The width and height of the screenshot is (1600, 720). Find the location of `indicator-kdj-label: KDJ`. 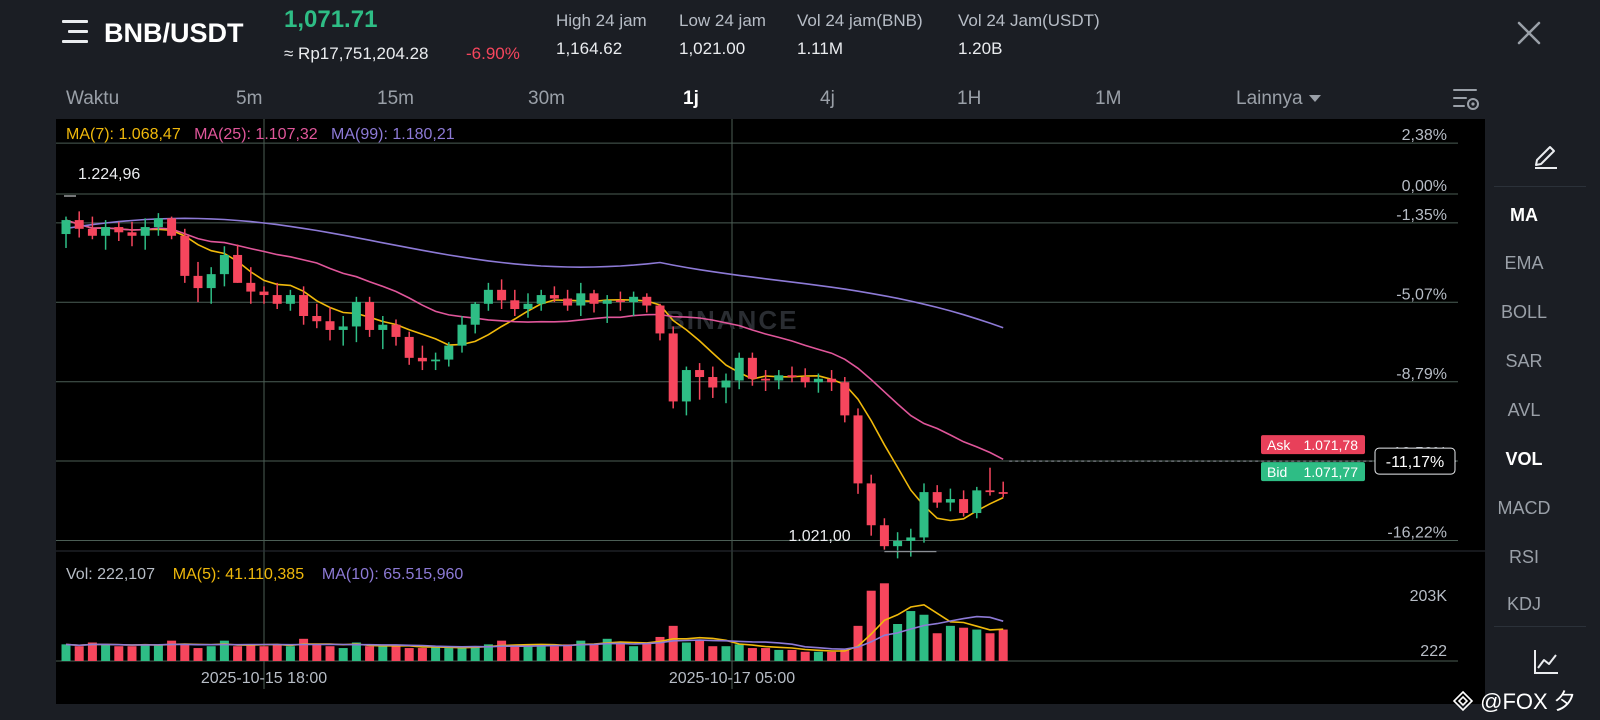

indicator-kdj-label: KDJ is located at coordinates (1523, 603).